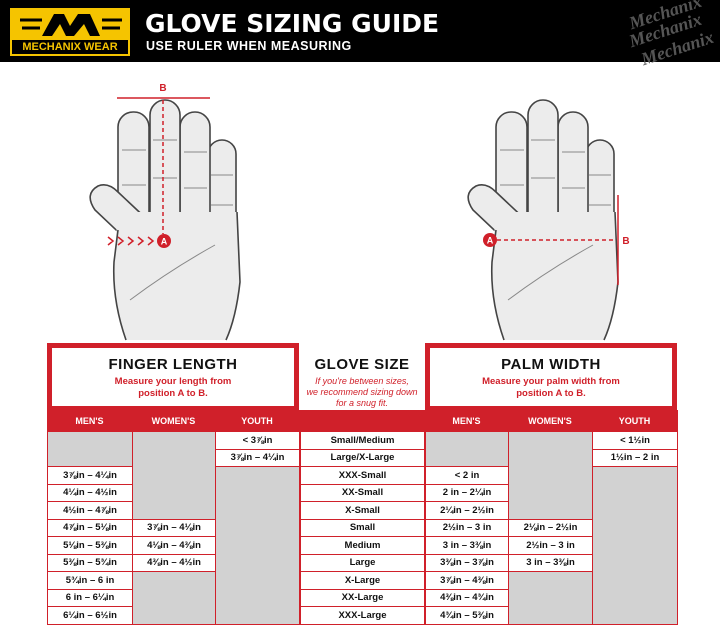  What do you see at coordinates (90, 580) in the screenshot?
I see `table-cell: 5¾in – 6 in` at bounding box center [90, 580].